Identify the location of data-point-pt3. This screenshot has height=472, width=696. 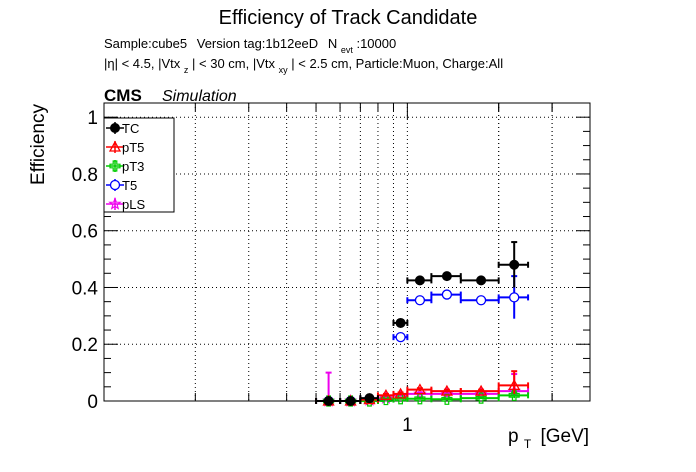
(446, 399).